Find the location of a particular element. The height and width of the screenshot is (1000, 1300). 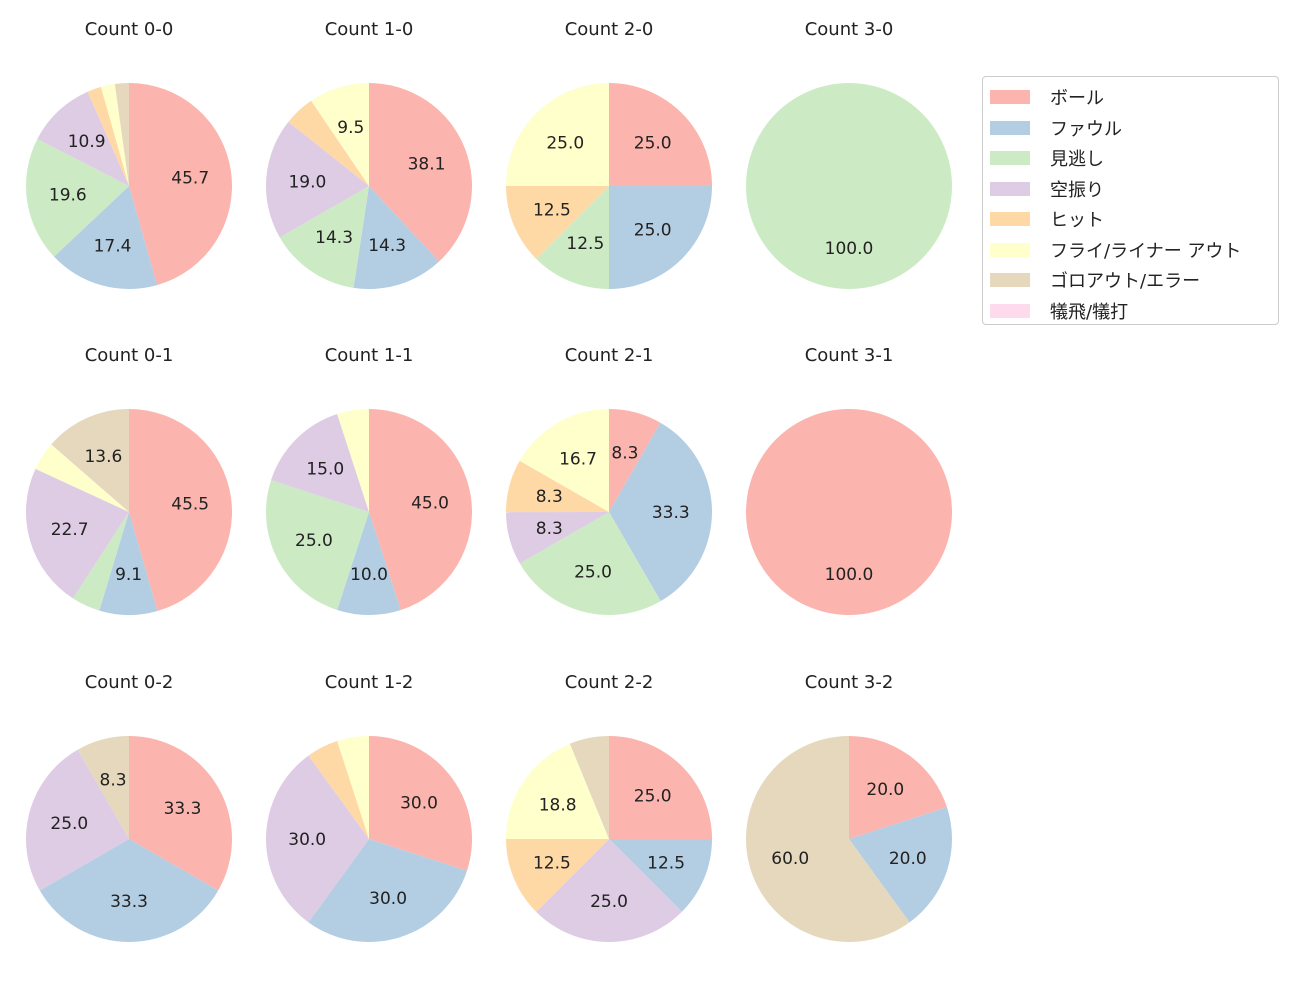

slice-label: 18.8 is located at coordinates (558, 806).